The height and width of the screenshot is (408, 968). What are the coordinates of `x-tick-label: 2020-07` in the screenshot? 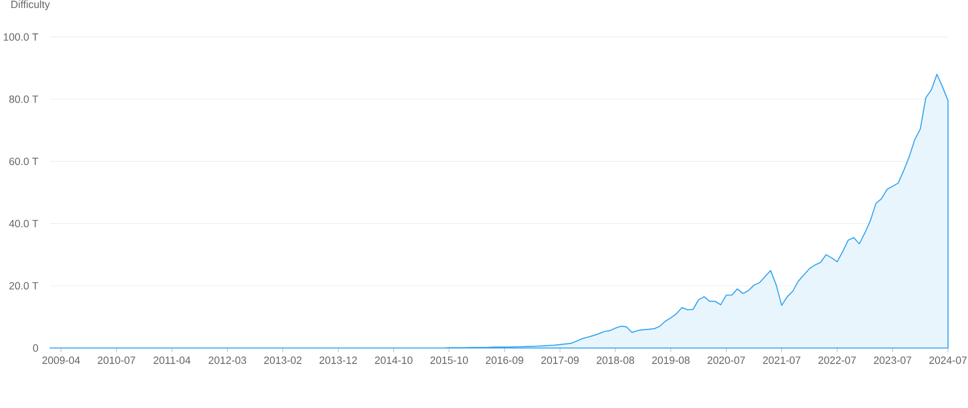 It's located at (726, 360).